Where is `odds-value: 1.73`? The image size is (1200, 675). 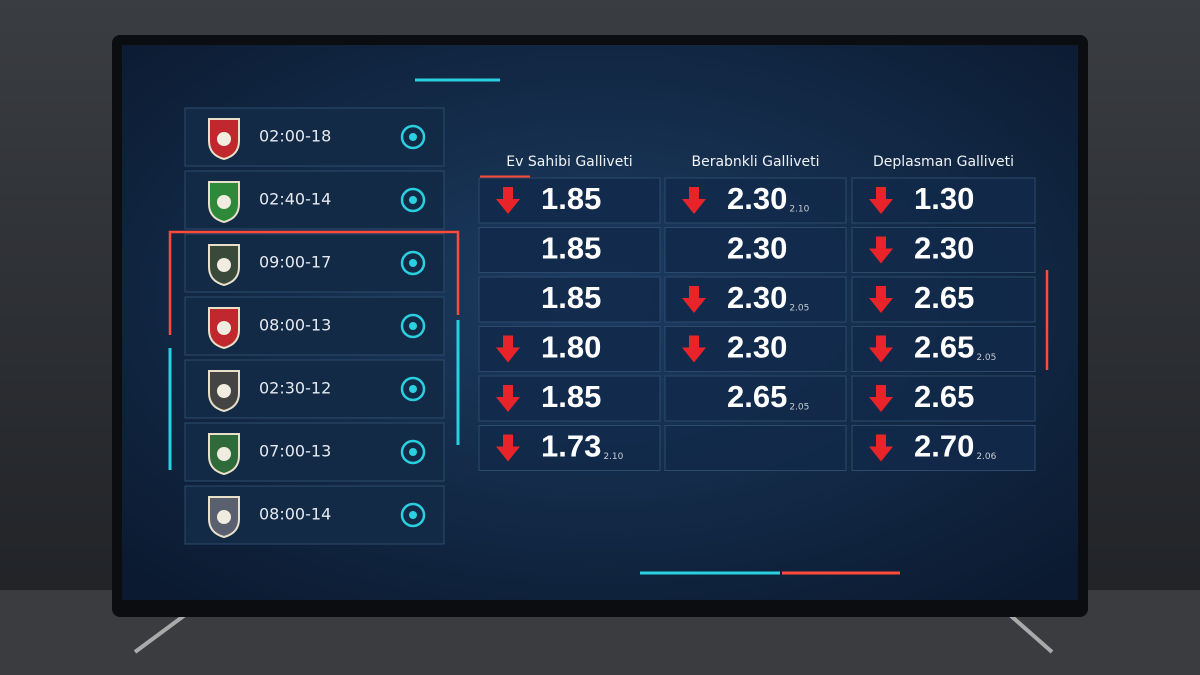
odds-value: 1.73 is located at coordinates (571, 446).